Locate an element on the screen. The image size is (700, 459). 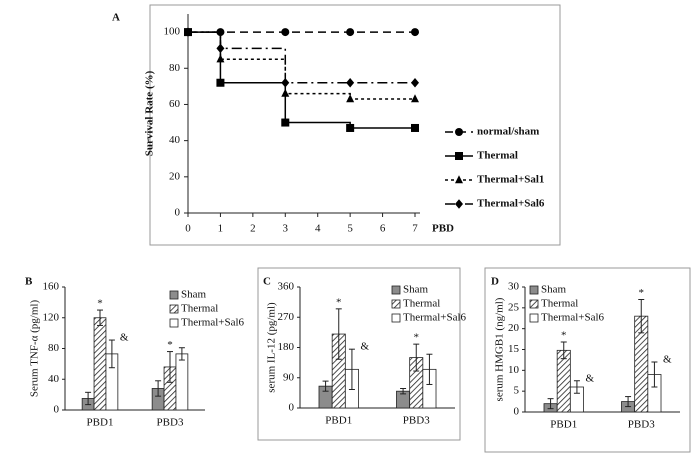
y-tick-label: 360 is located at coordinates (286, 287).